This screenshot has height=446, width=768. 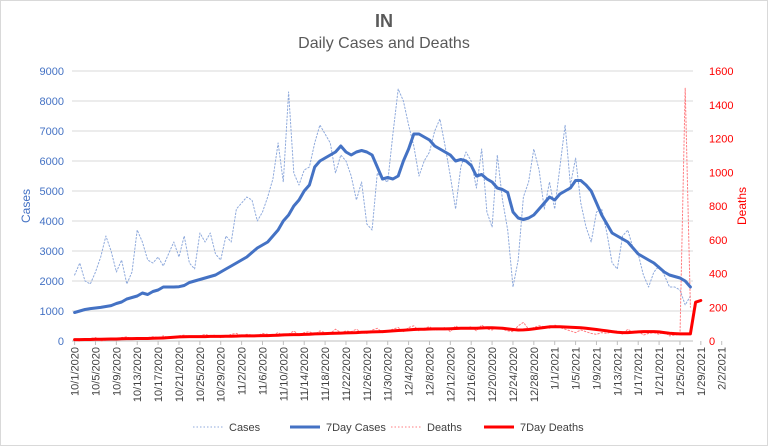 I want to click on x-tick-label: 1/5/2021, so click(x=577, y=368).